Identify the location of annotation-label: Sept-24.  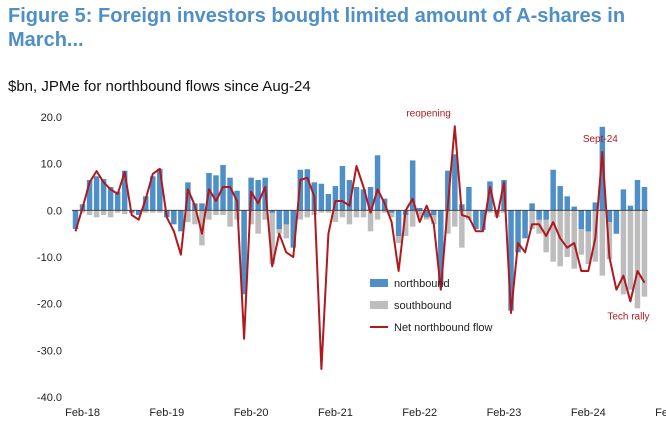
(600, 139).